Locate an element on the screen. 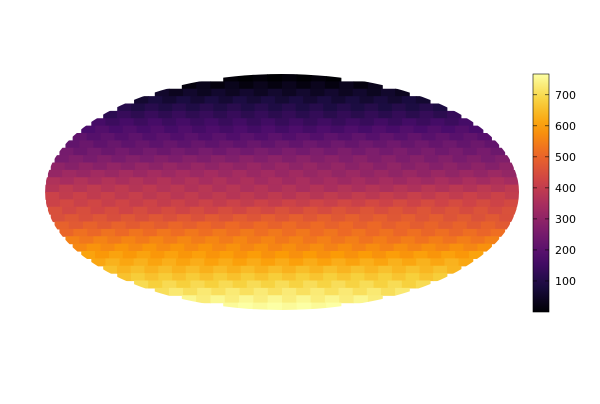 The width and height of the screenshot is (600, 404). colorbar-gradient is located at coordinates (541, 193).